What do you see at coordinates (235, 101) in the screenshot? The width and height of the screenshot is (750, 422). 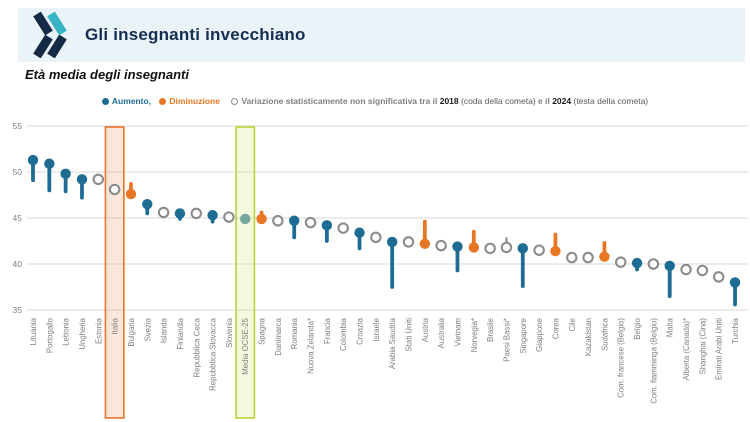 I see `ns-circle-icon` at bounding box center [235, 101].